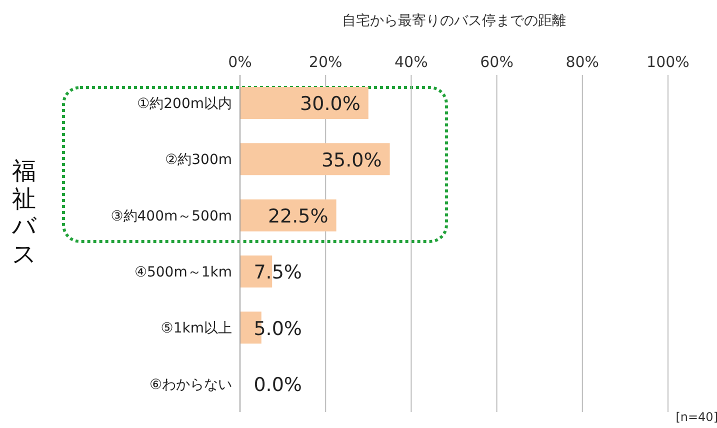 This screenshot has height=428, width=717. I want to click on data-label: 22.5%, so click(298, 216).